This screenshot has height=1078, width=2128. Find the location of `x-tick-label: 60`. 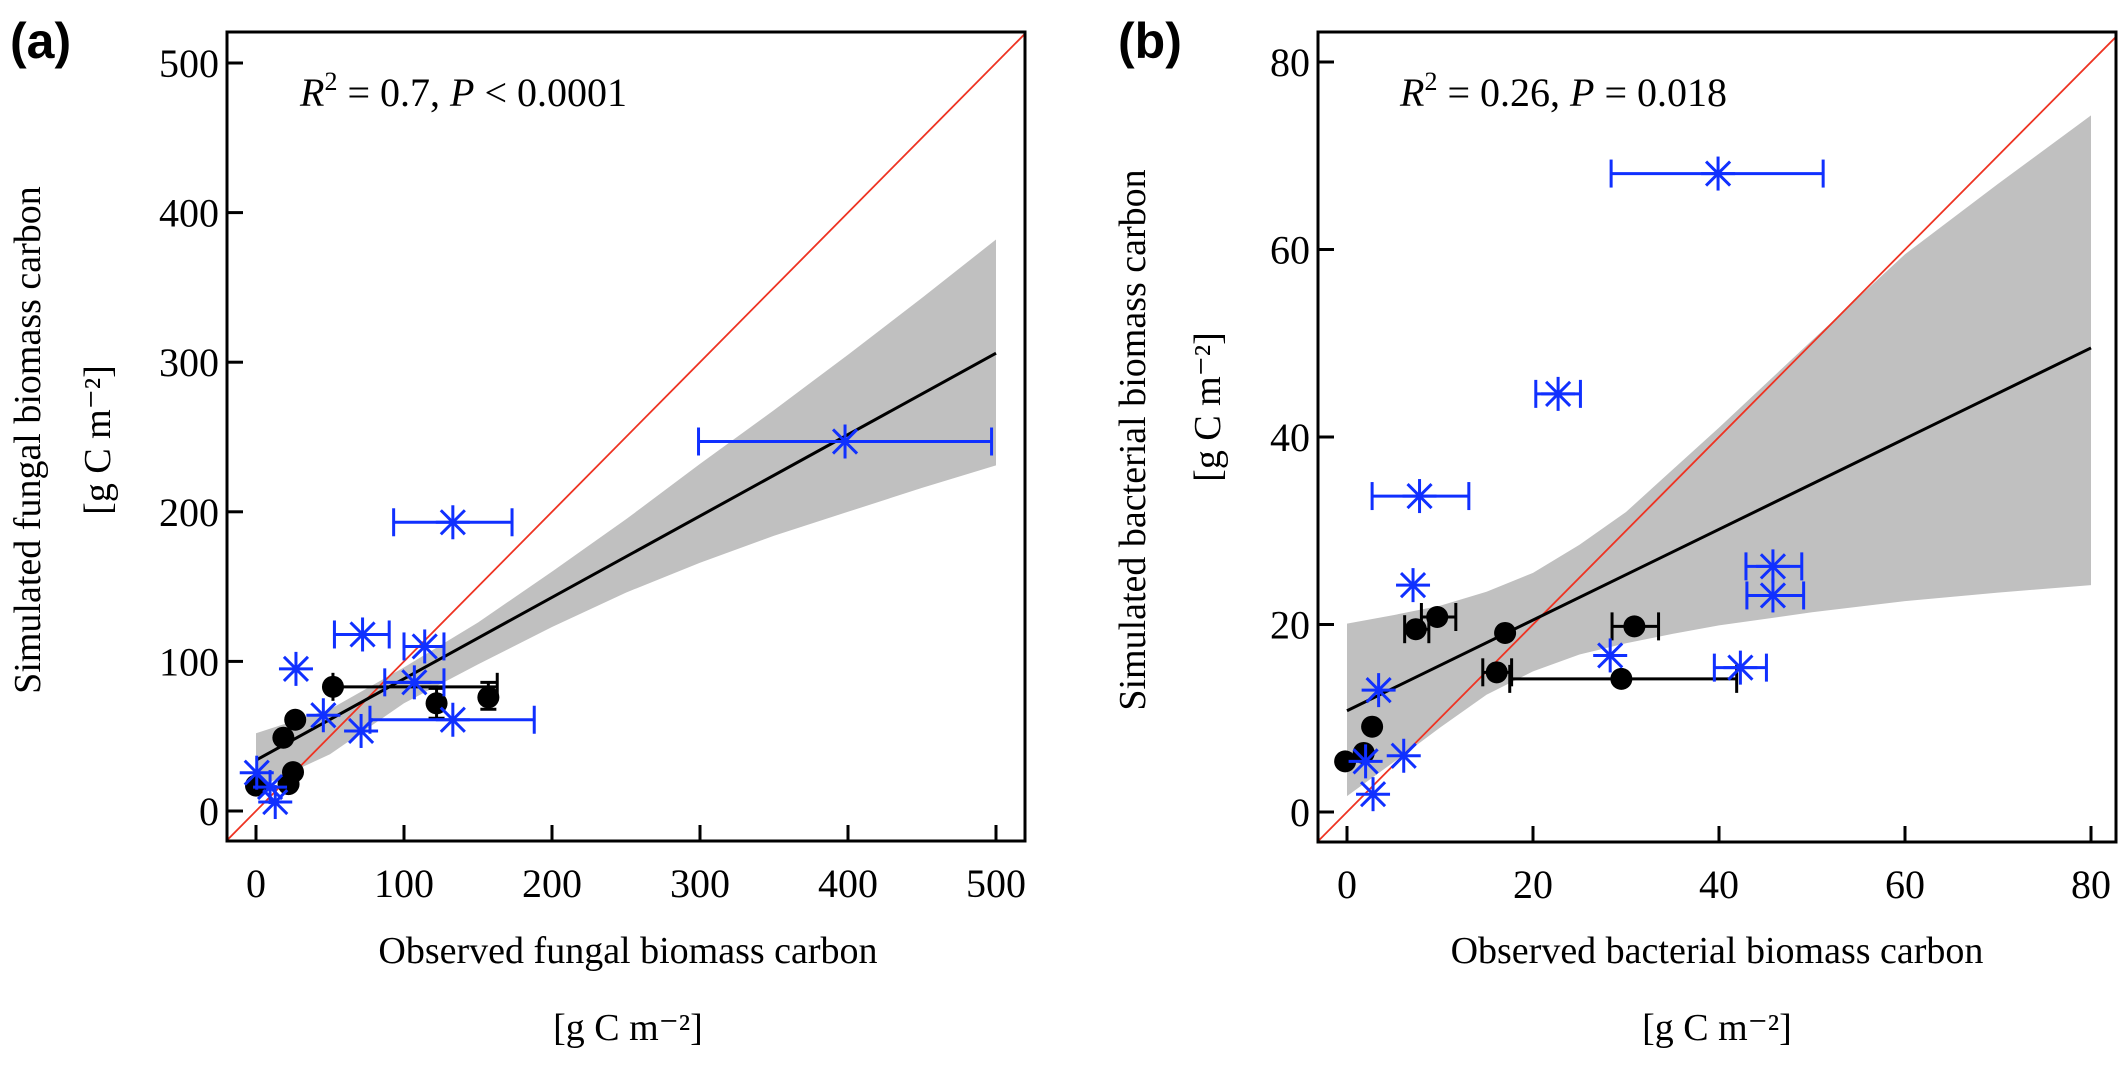

x-tick-label: 60 is located at coordinates (1905, 884).